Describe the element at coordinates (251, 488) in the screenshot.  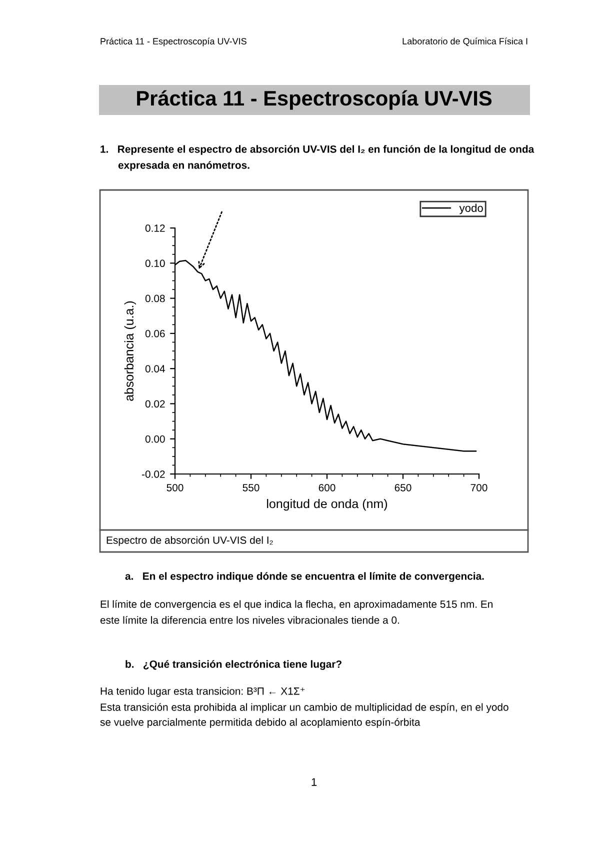
I see `x-tick-label: 550` at that location.